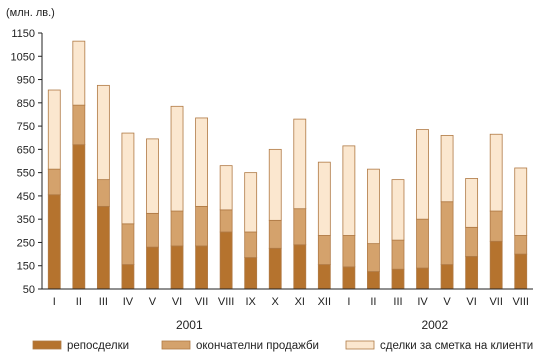  I want to click on x-tick-label: IX, so click(250, 302).